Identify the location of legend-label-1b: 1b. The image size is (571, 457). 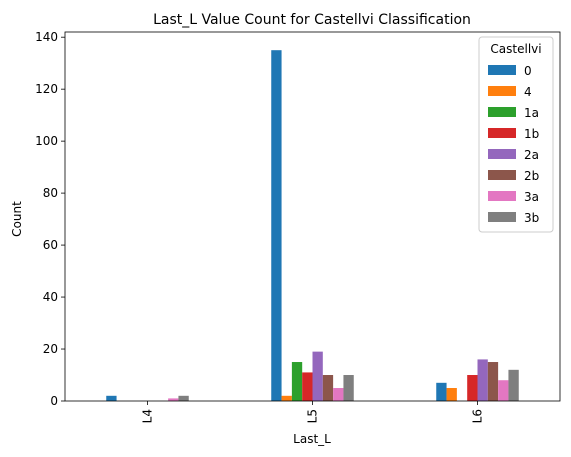
(531, 134).